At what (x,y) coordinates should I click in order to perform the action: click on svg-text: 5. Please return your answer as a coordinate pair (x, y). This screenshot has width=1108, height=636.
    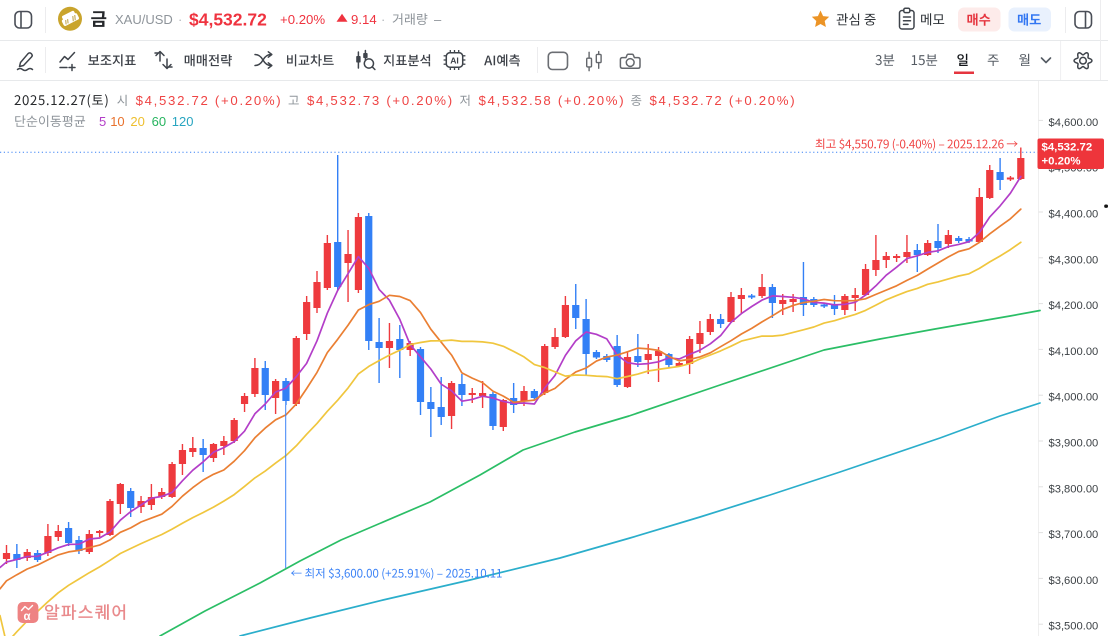
    Looking at the image, I should click on (102, 121).